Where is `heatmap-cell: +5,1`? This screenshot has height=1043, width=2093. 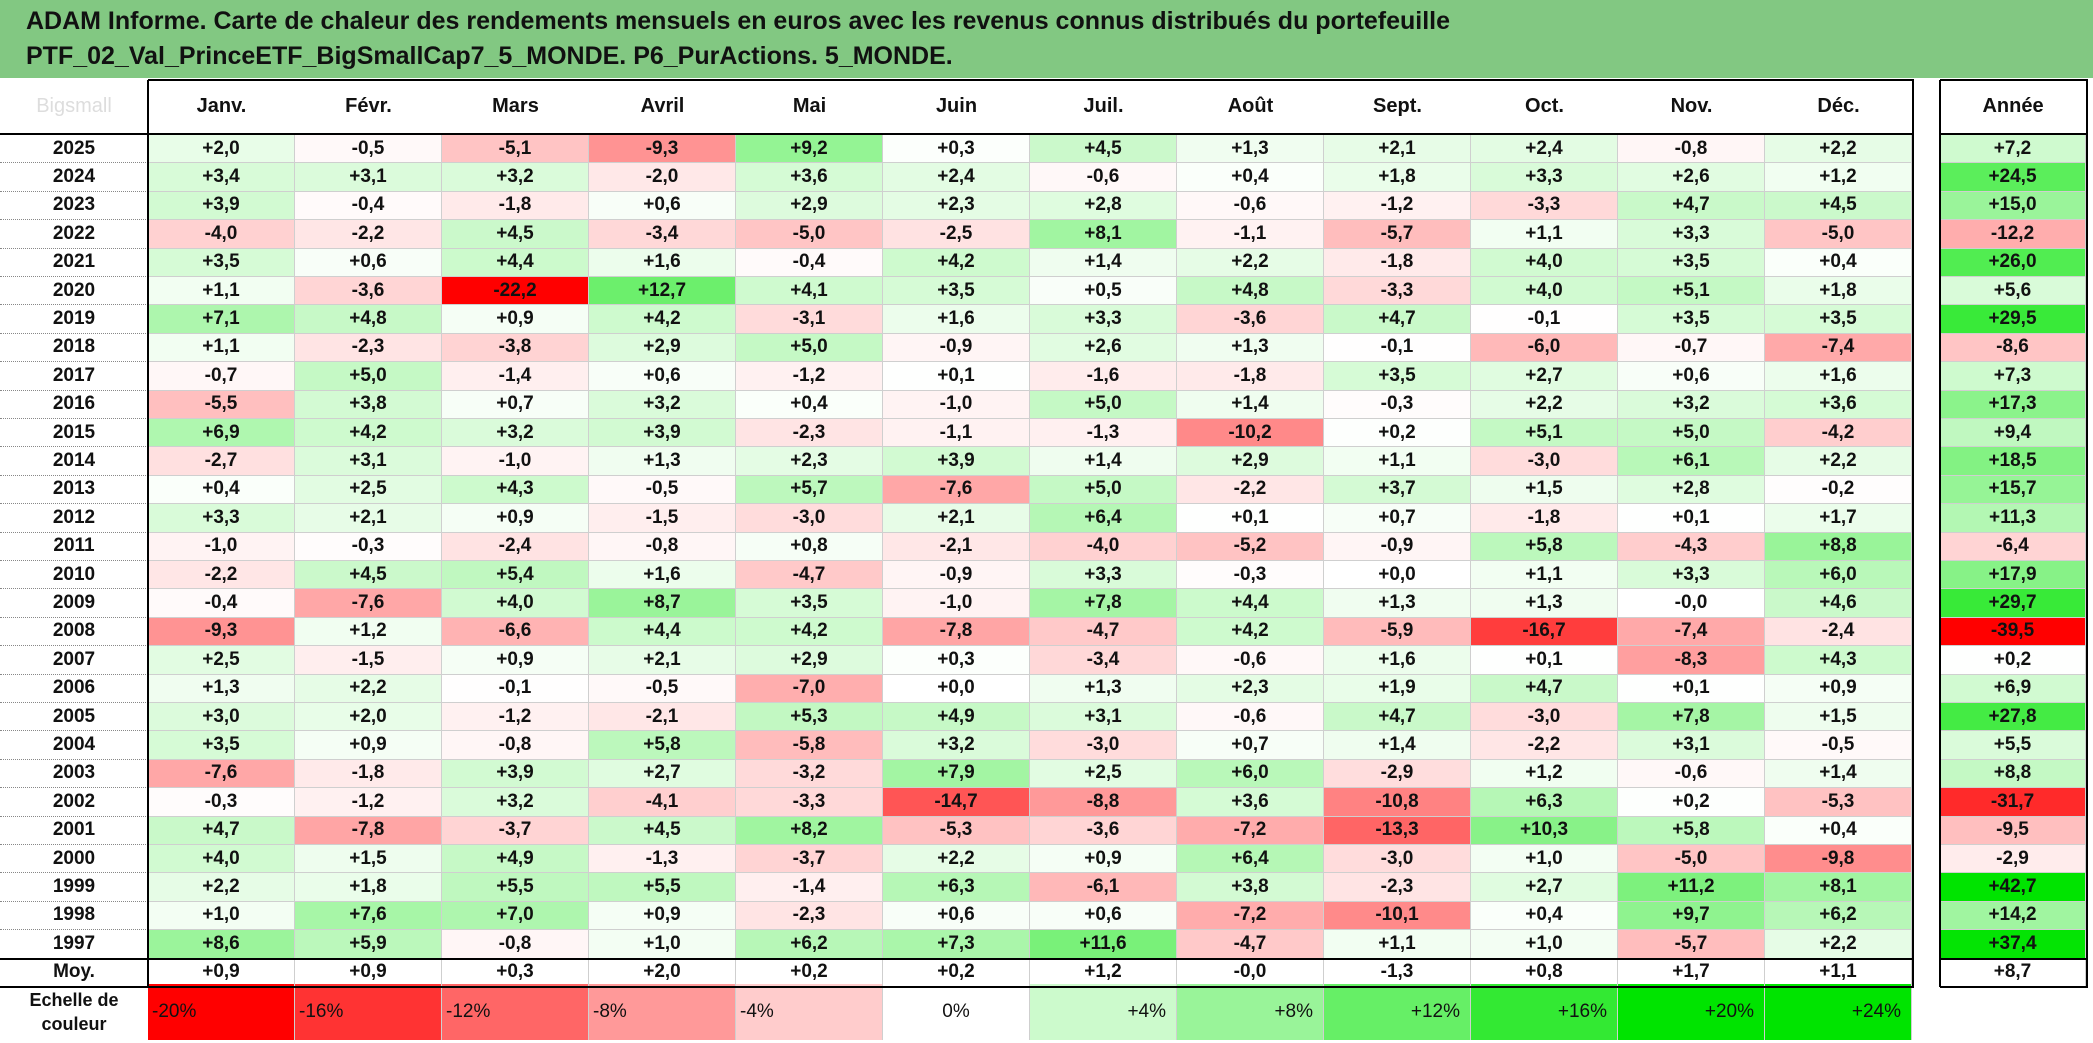 heatmap-cell: +5,1 is located at coordinates (1691, 291).